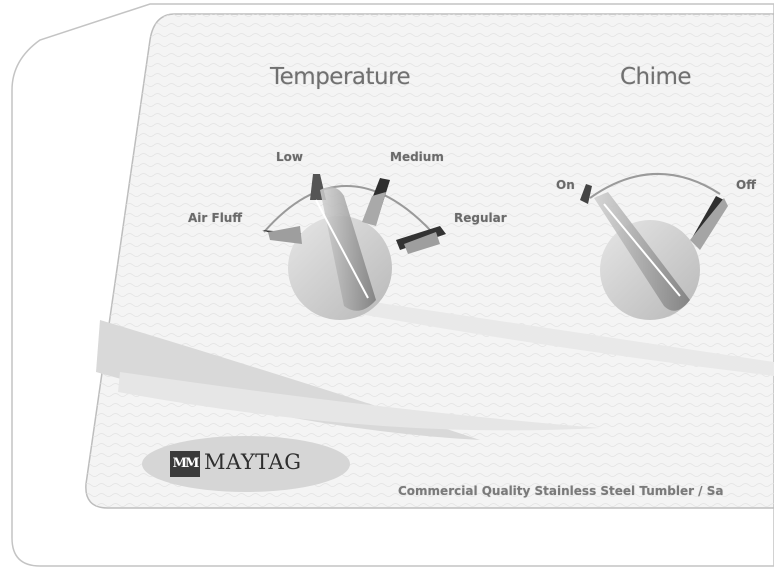 This screenshot has height=569, width=774. I want to click on chime-arc, so click(655, 185).